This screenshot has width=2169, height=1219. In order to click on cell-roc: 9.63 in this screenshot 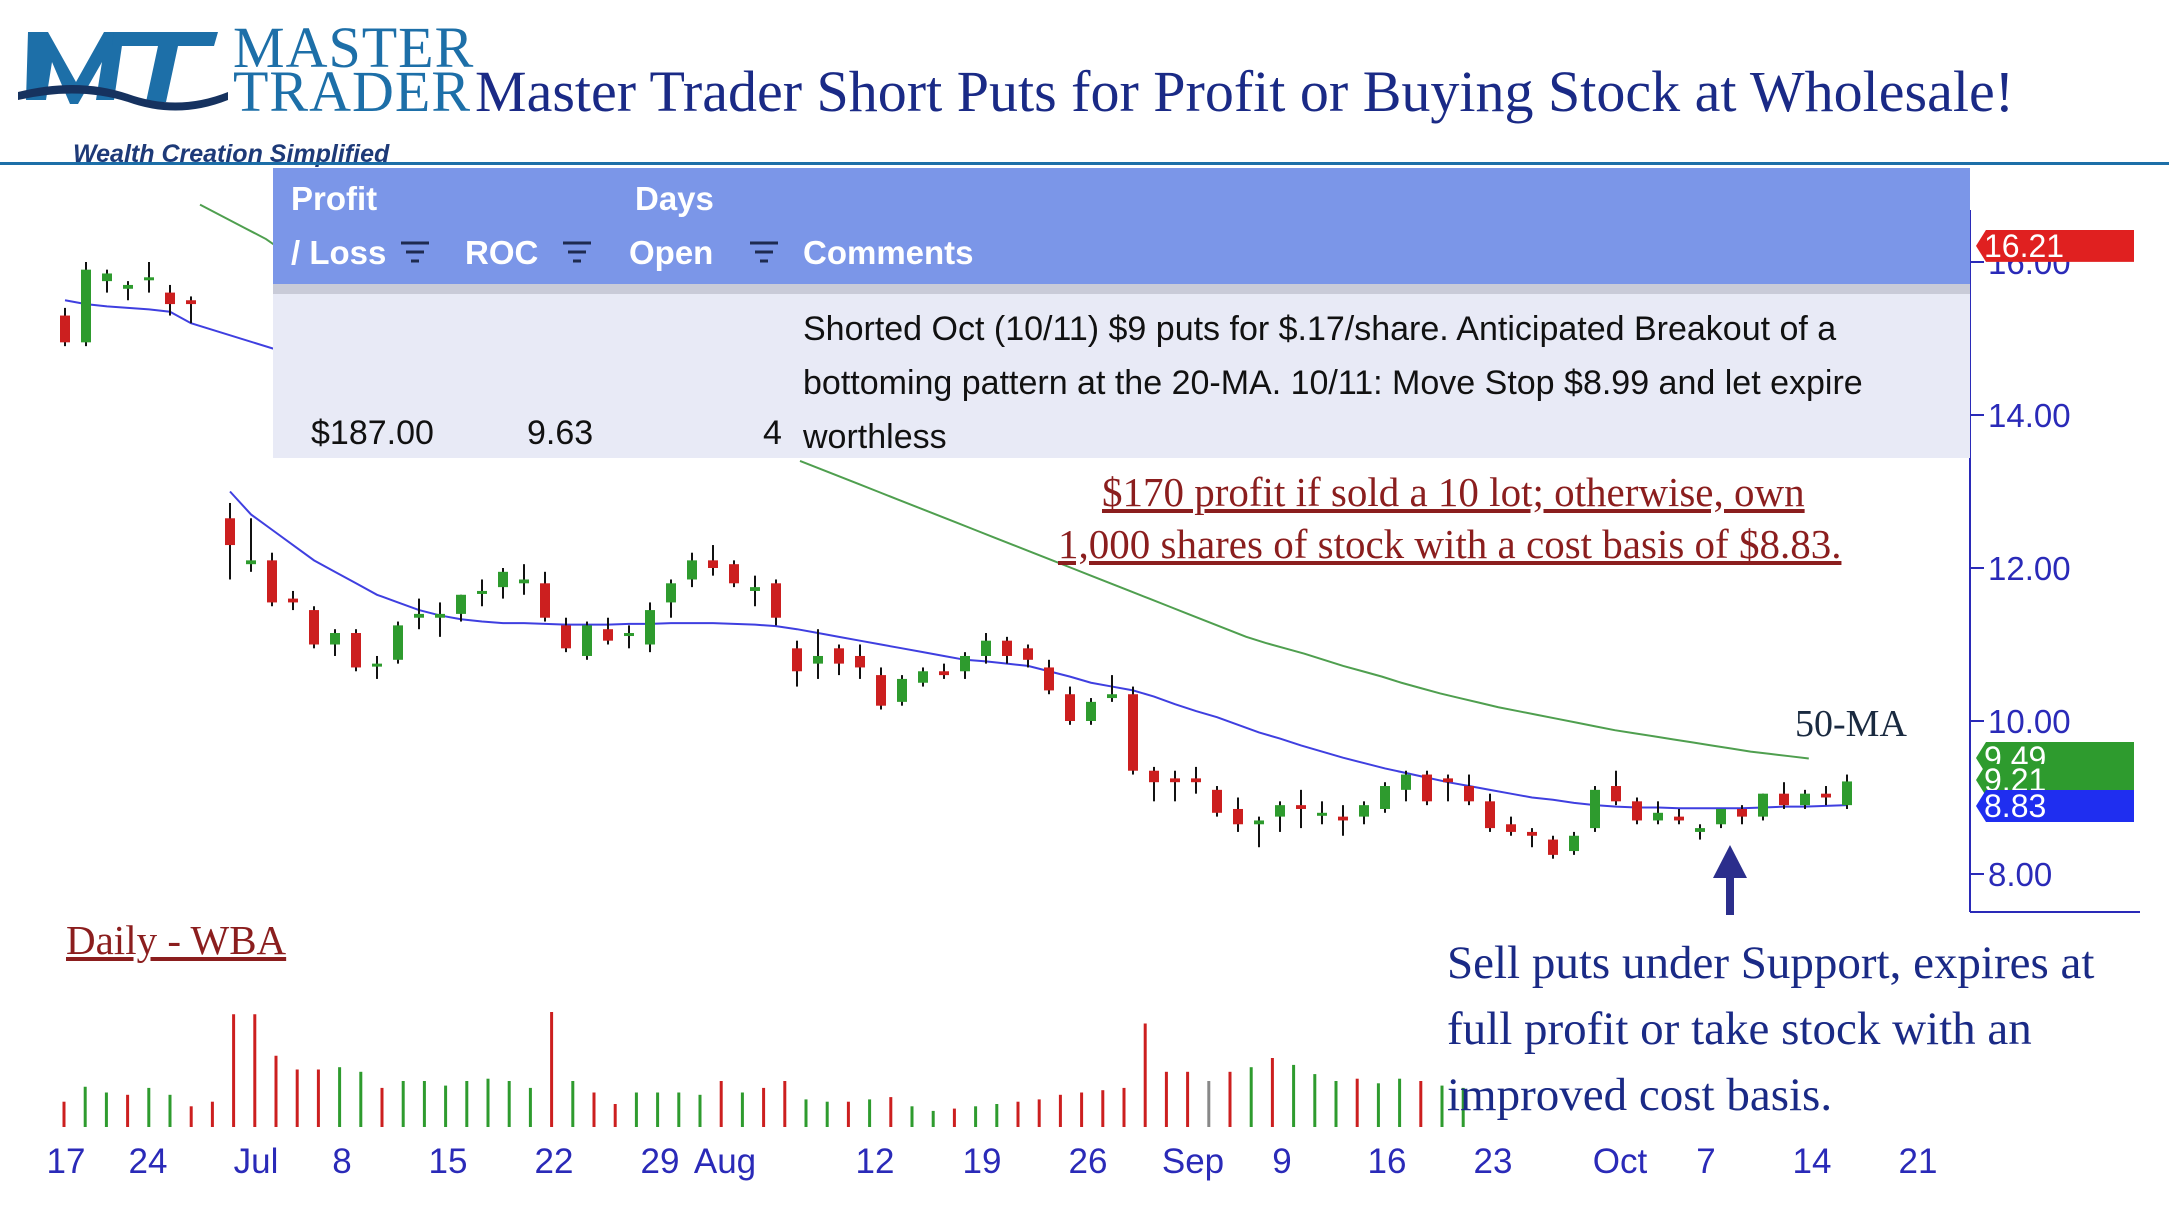, I will do `click(560, 433)`.